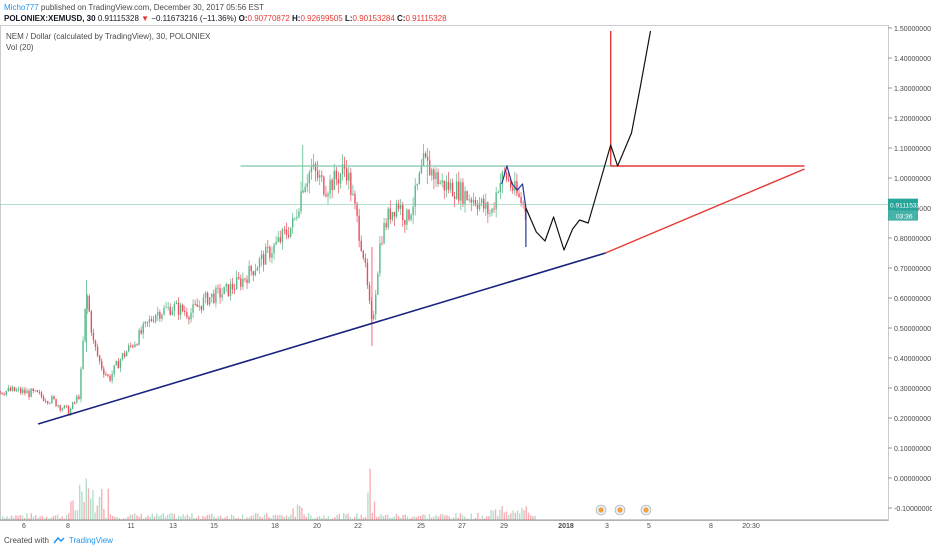  I want to click on x-tick-label: 25, so click(421, 526).